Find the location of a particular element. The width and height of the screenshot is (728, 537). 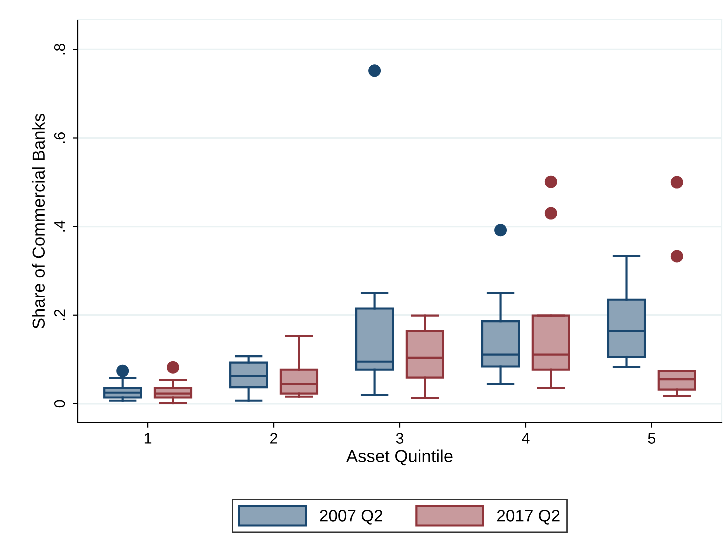

y-tick-label: .4 is located at coordinates (60, 226).